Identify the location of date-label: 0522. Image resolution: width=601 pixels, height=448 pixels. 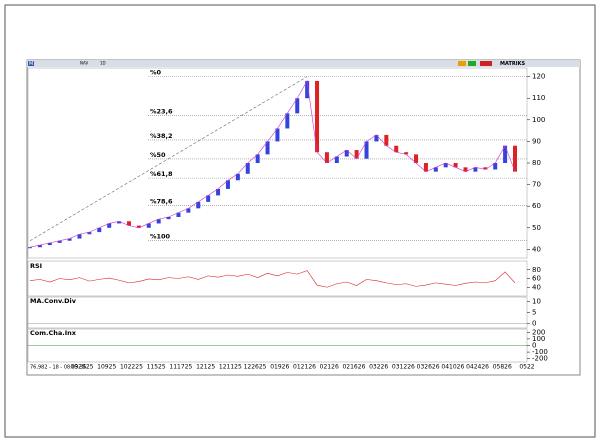
(526, 367).